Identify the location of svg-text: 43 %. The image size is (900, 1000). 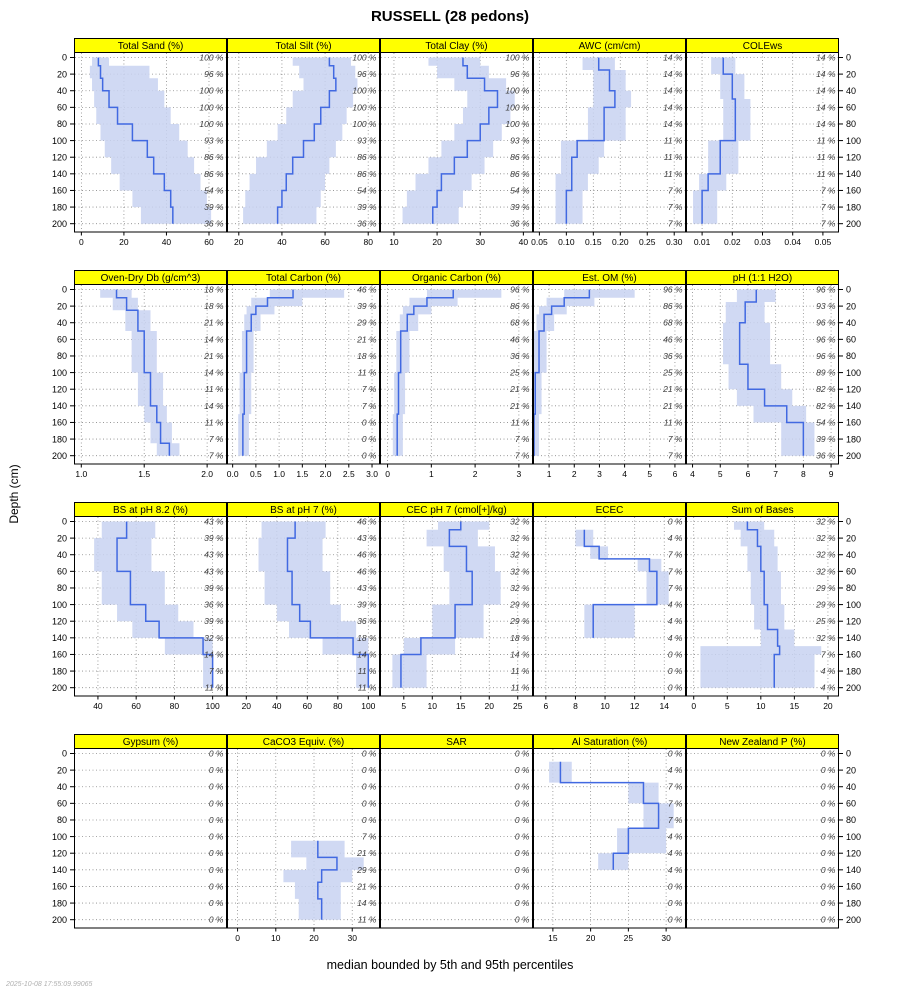
(214, 521).